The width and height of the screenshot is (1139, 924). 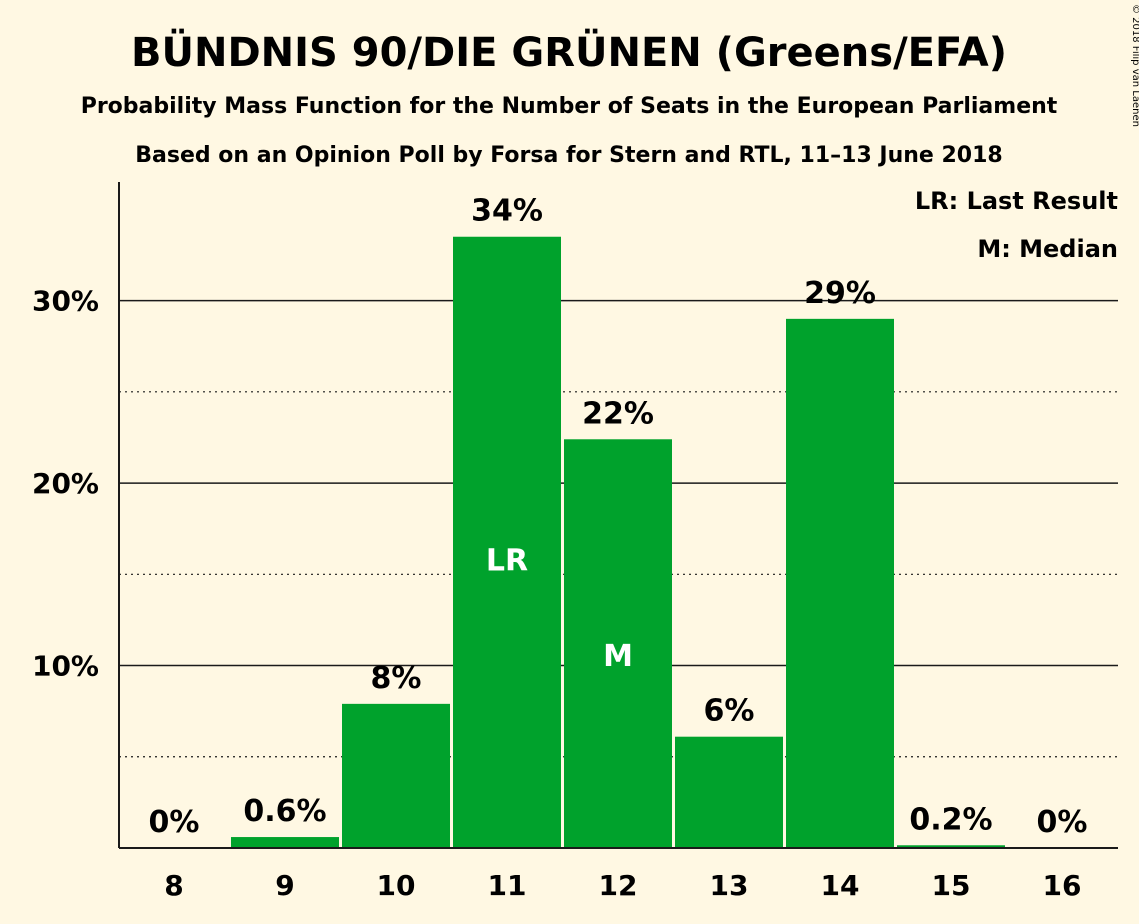 I want to click on x-tick-label: 15, so click(x=951, y=885).